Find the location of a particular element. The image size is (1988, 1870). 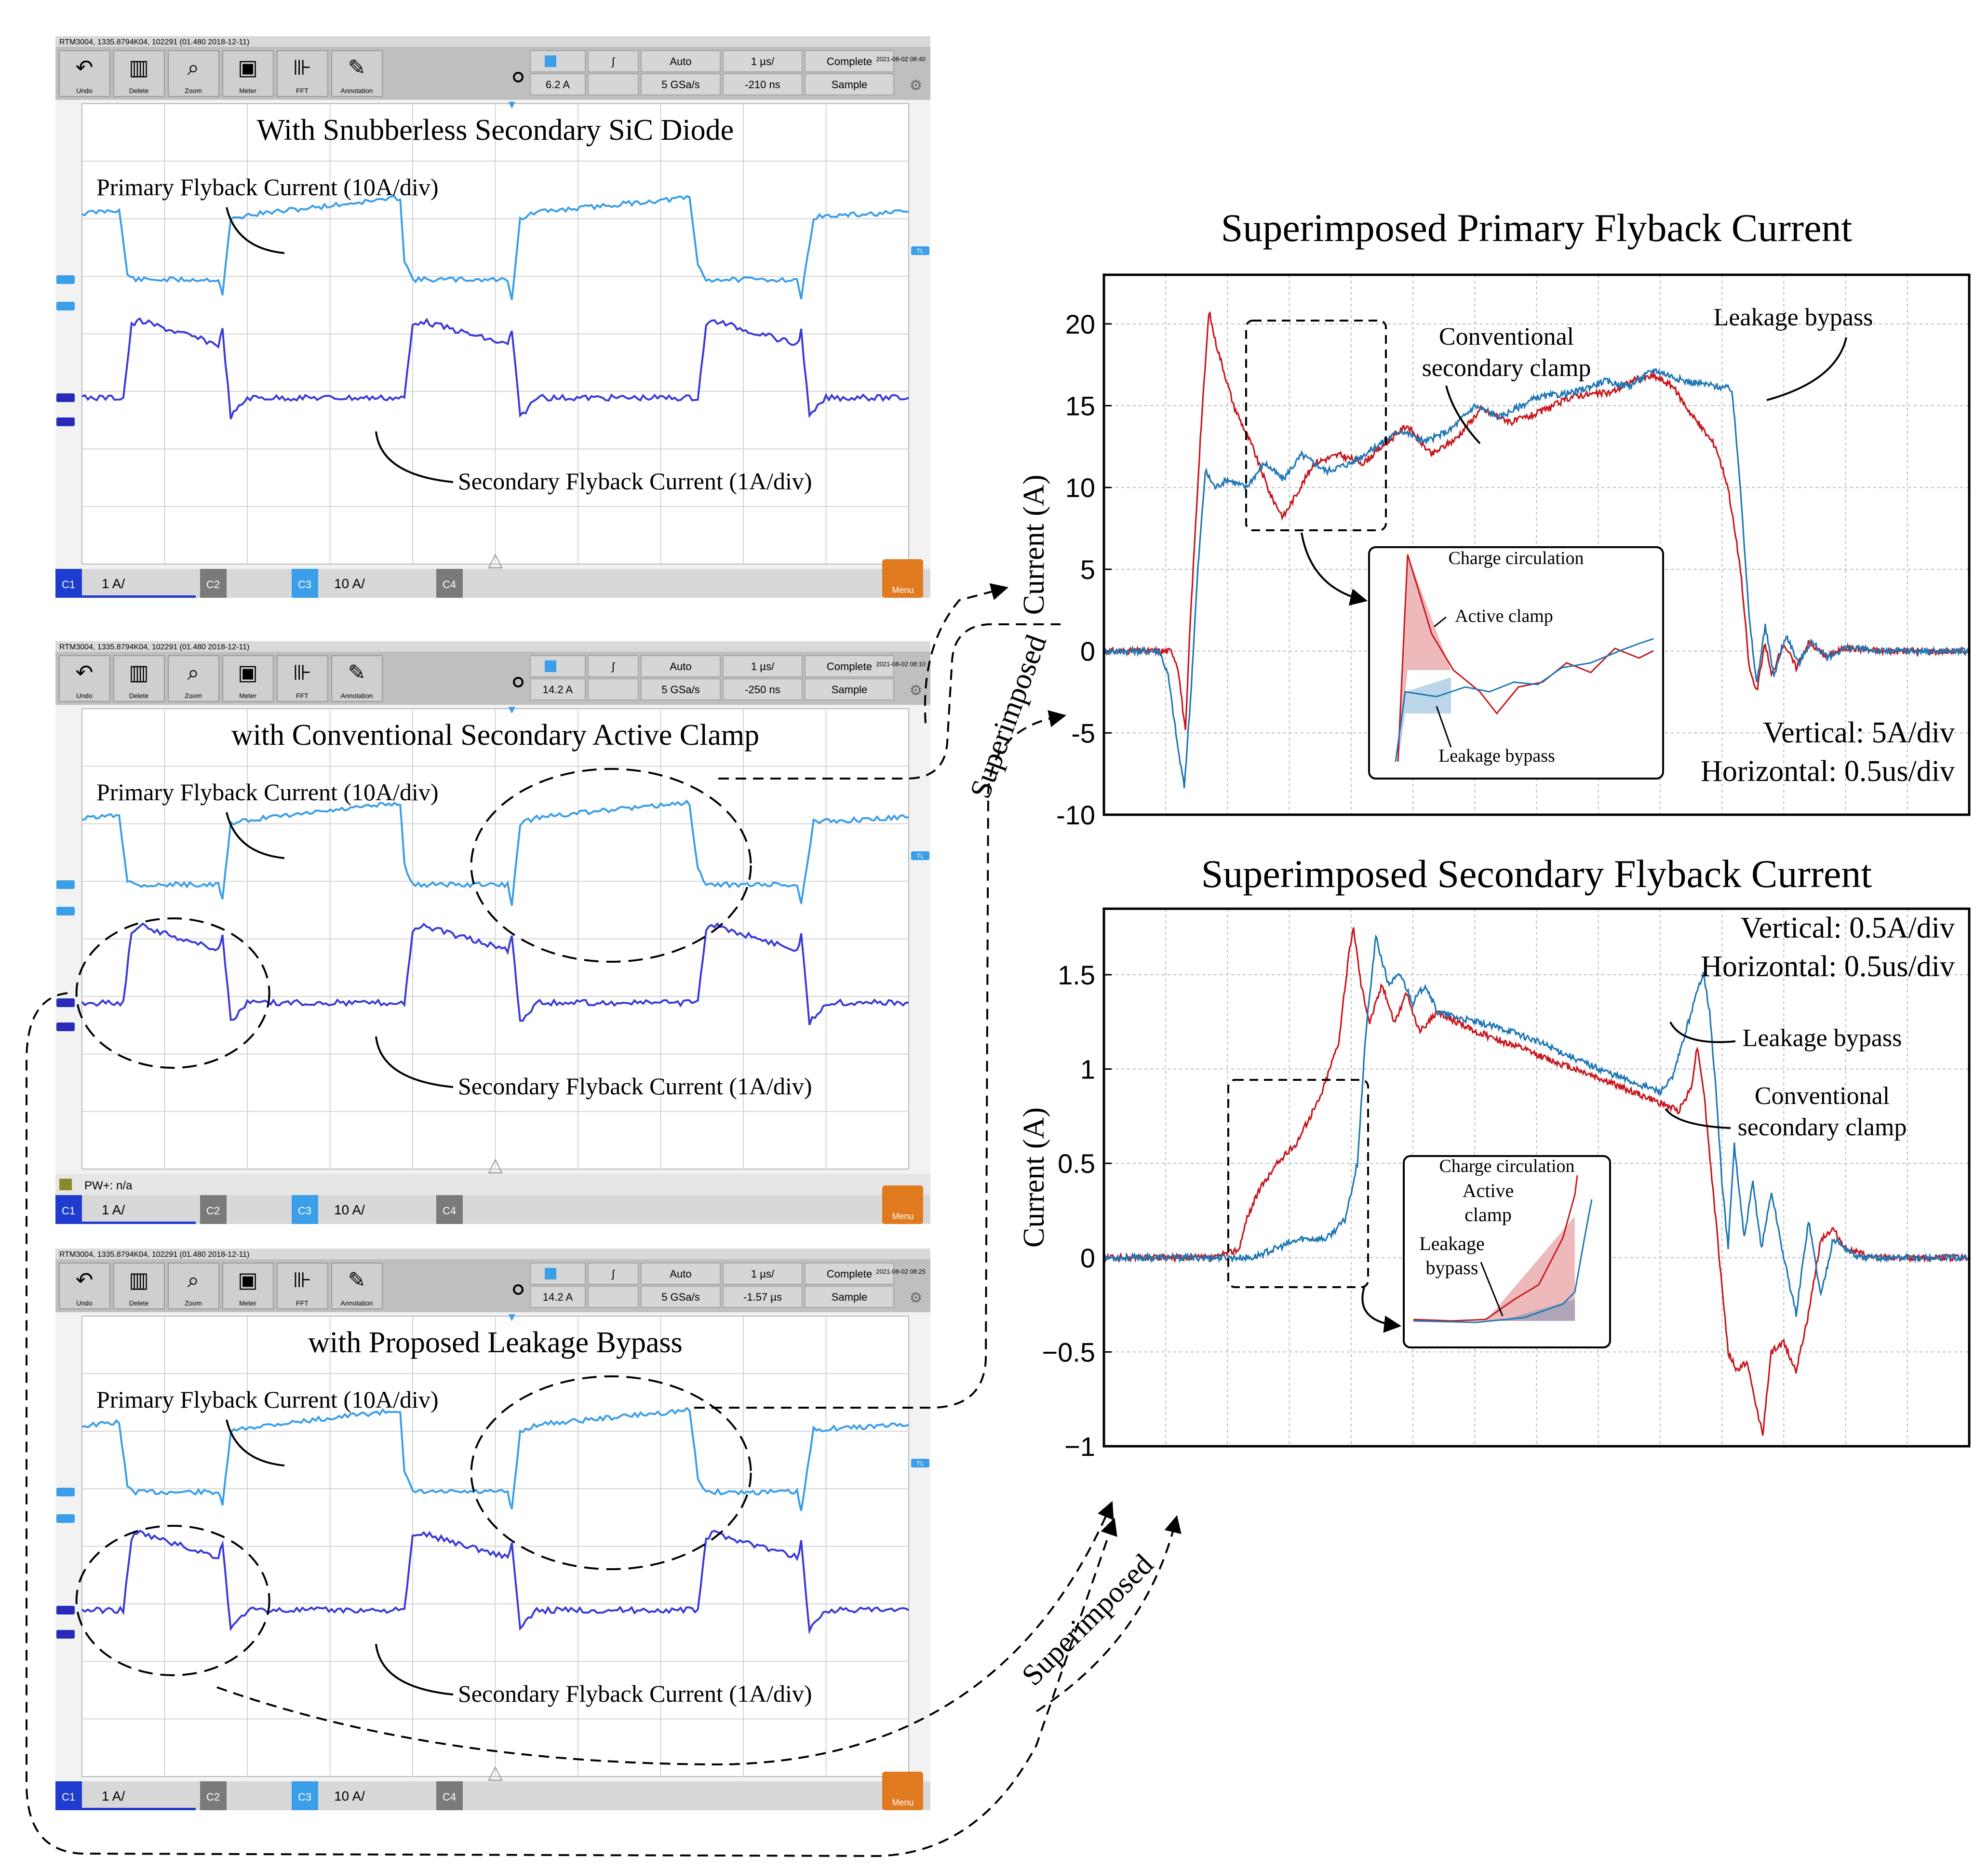

chart-ytick-label: -10 is located at coordinates (1076, 815).